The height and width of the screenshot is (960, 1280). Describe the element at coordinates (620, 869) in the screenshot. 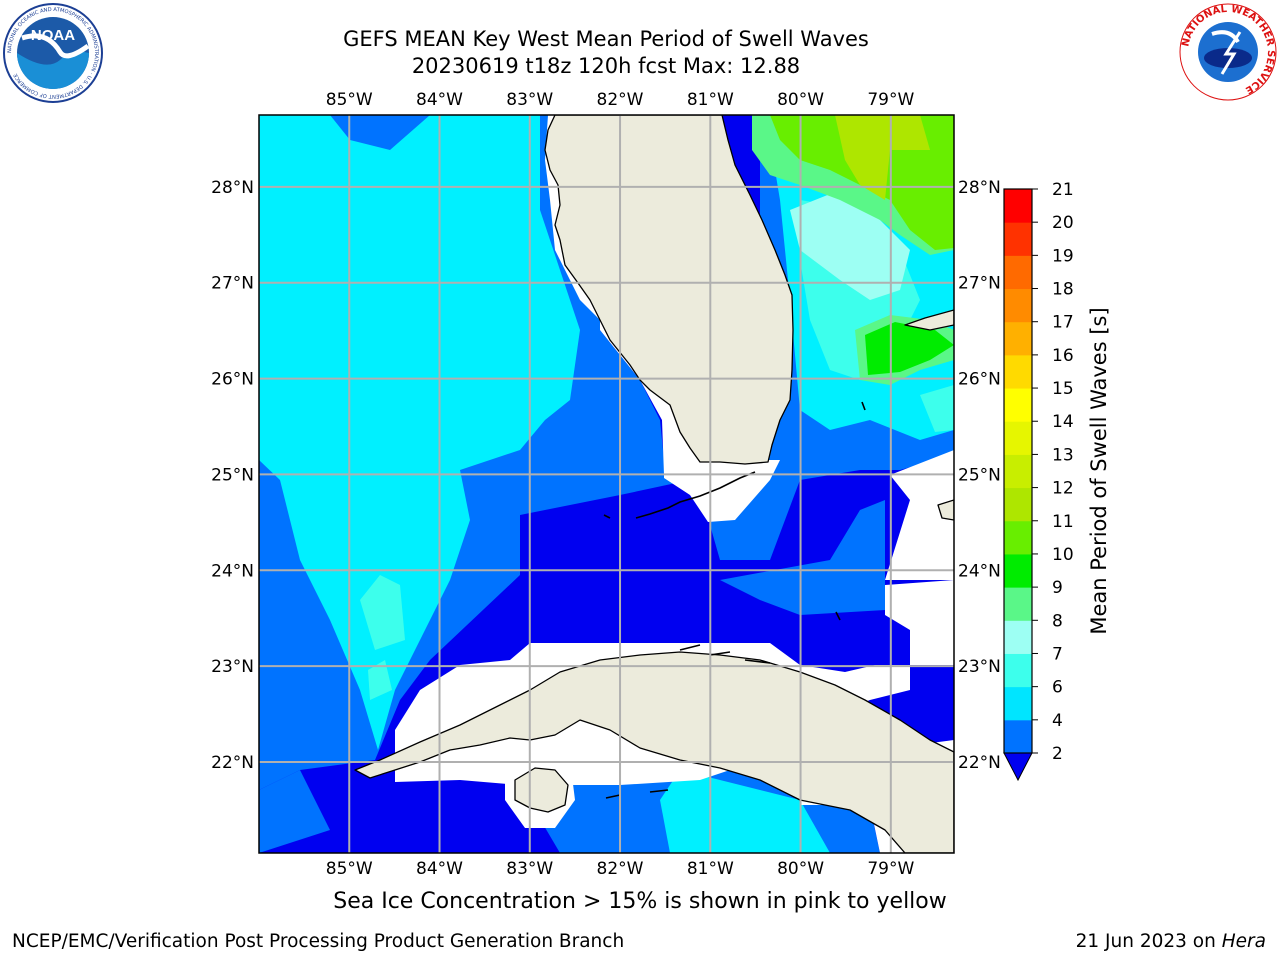

I see `lon-label-bottom: 82°W` at that location.